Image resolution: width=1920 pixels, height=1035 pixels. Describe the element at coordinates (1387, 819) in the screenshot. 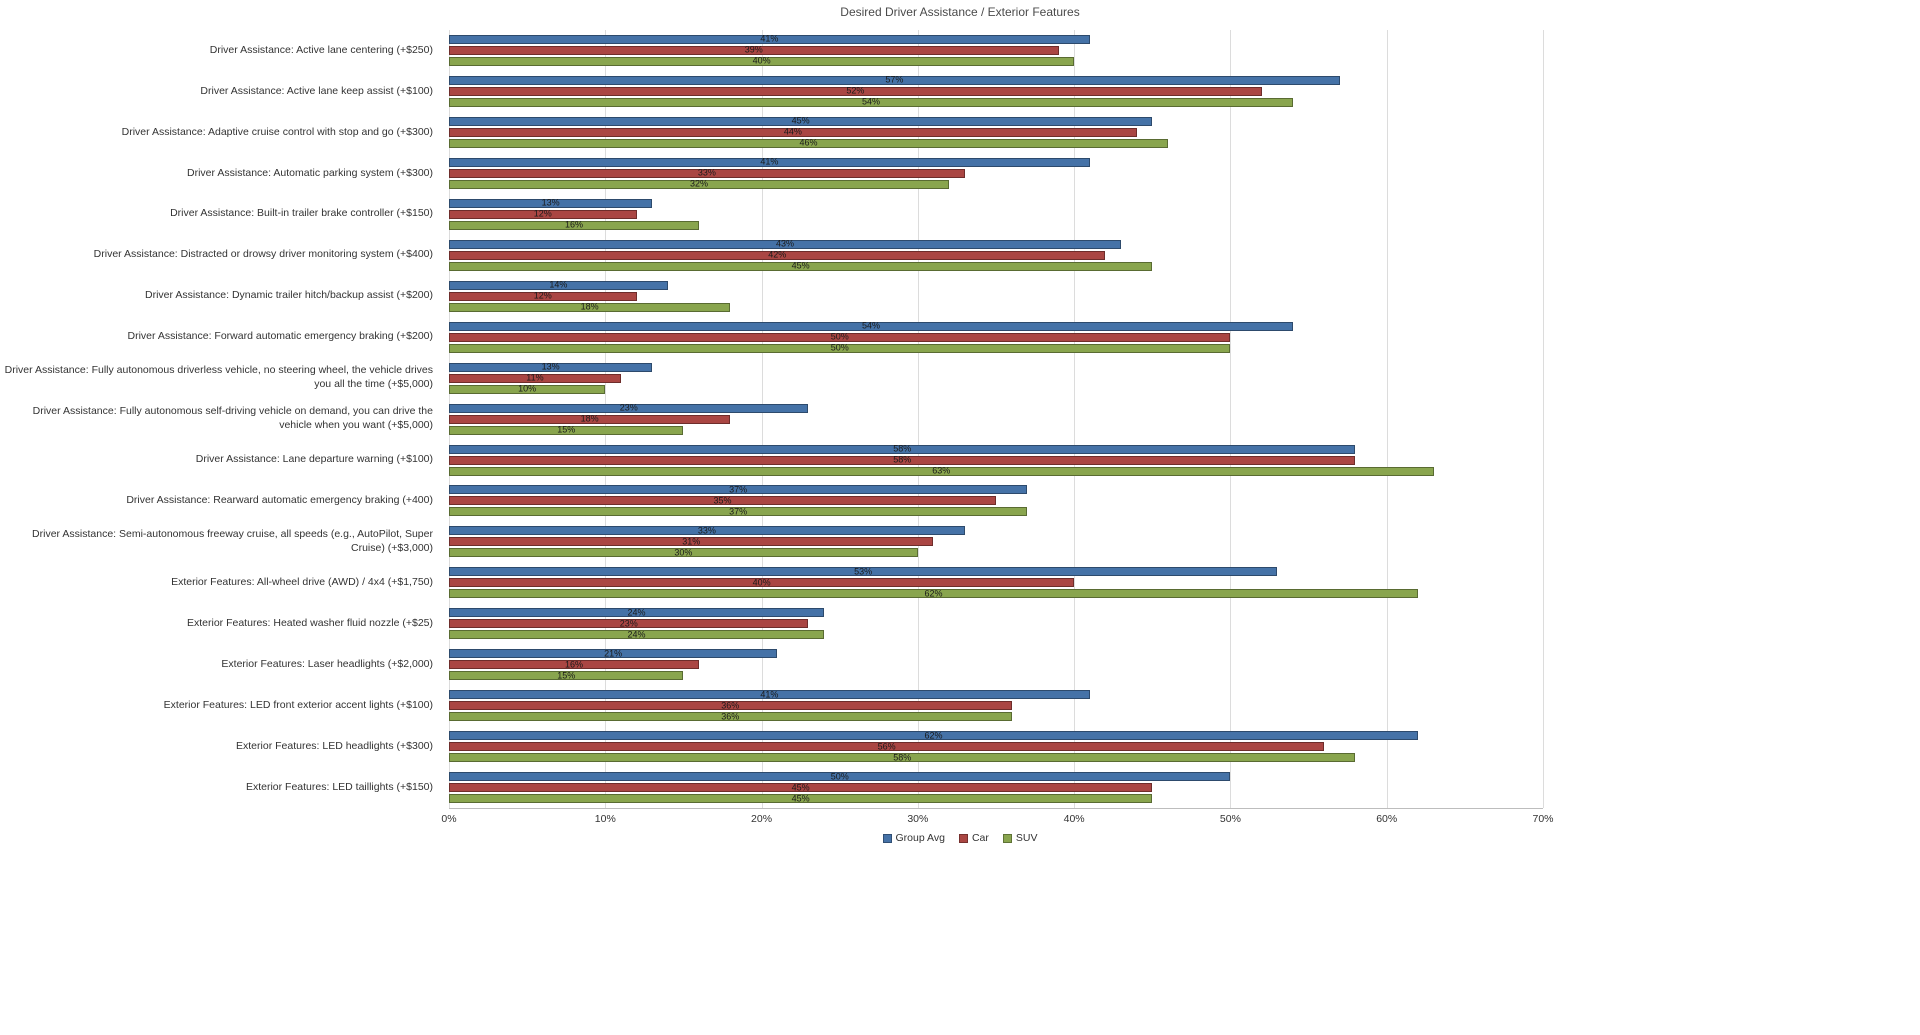

I see `x-axis-tick-label: 60%` at that location.